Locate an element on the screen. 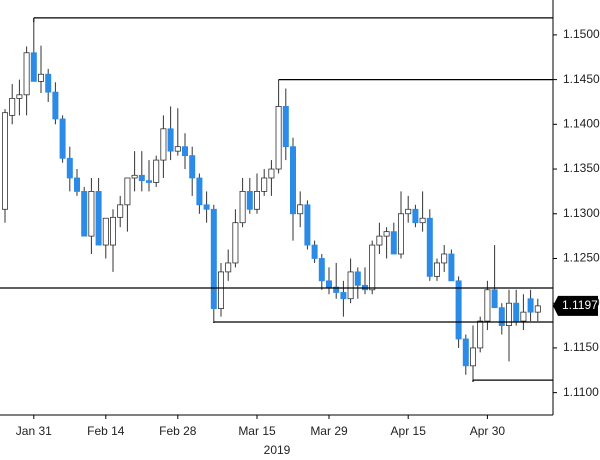 This screenshot has width=600, height=460. y-tick-label: 1.1400 is located at coordinates (581, 123).